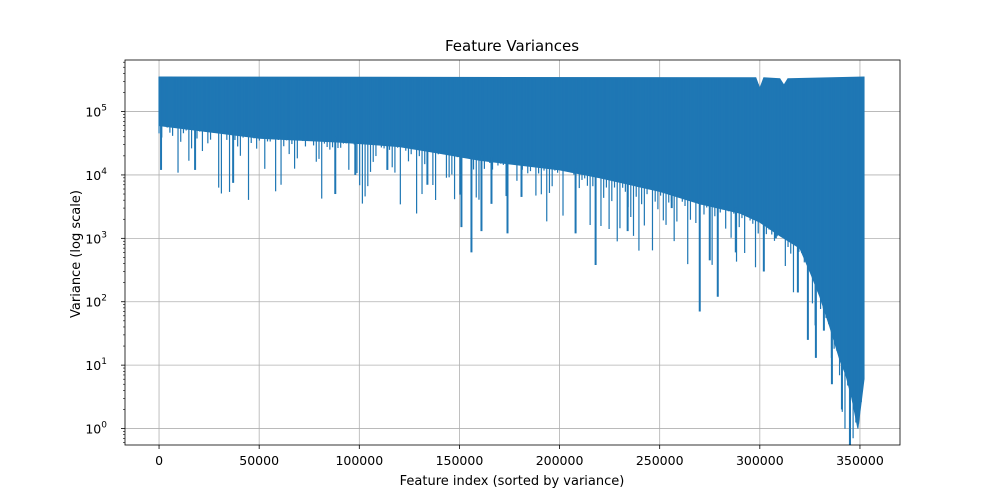 The image size is (1000, 500). What do you see at coordinates (104, 172) in the screenshot?
I see `y-tick-exponent: 4` at bounding box center [104, 172].